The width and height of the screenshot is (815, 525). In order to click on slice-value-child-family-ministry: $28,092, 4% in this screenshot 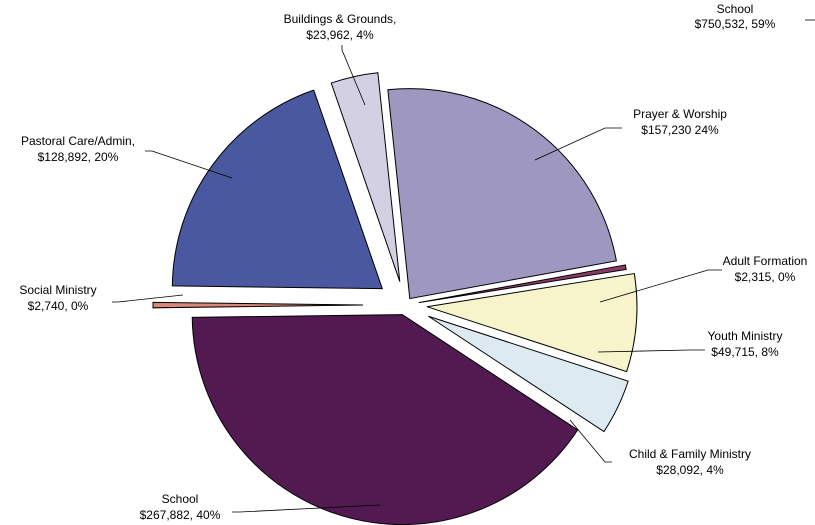, I will do `click(690, 470)`.